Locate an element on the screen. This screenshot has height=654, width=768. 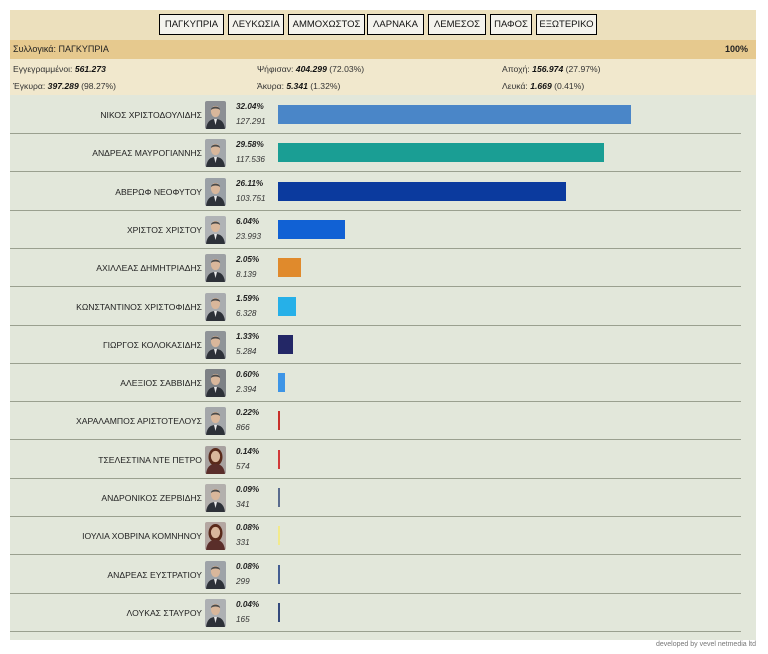
candidate-percentage: 0.22% is located at coordinates (248, 413).